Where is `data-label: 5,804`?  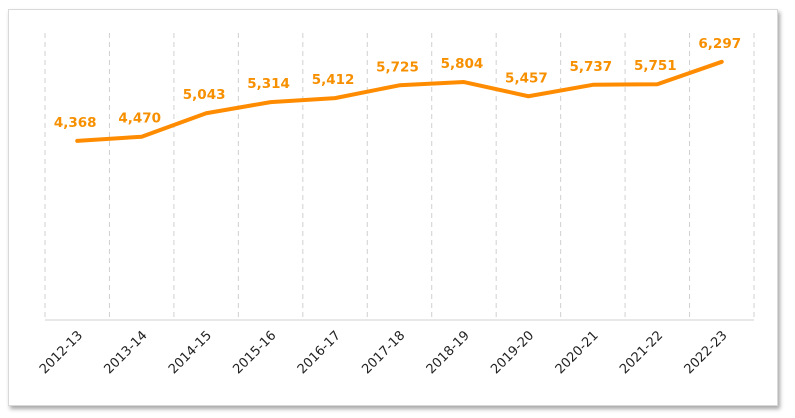 data-label: 5,804 is located at coordinates (462, 64).